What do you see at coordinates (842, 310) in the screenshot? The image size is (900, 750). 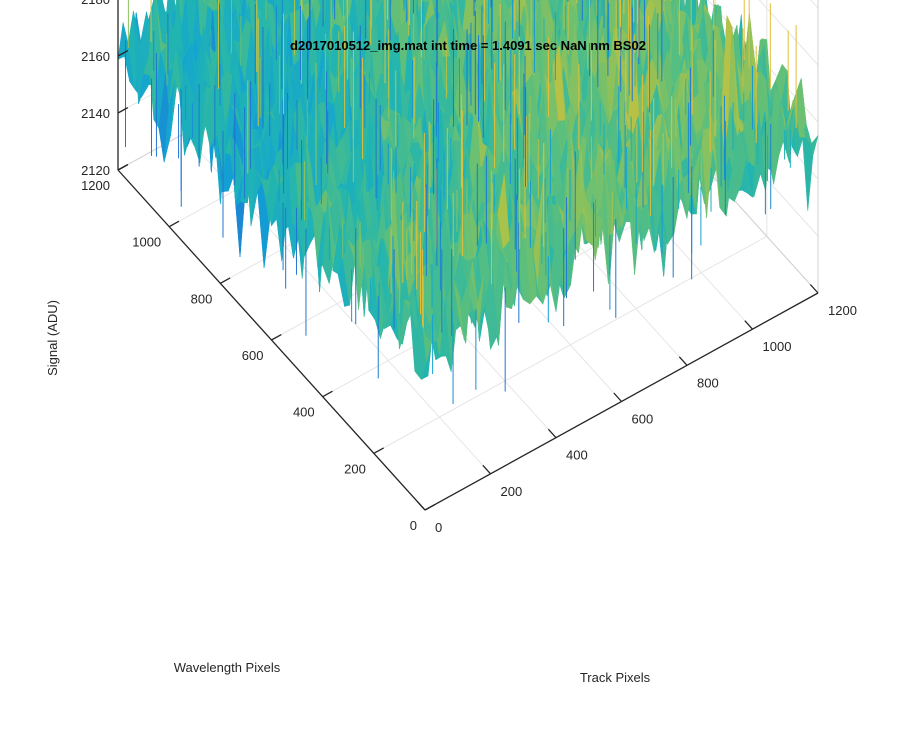 I see `x-tick-label: 1200` at bounding box center [842, 310].